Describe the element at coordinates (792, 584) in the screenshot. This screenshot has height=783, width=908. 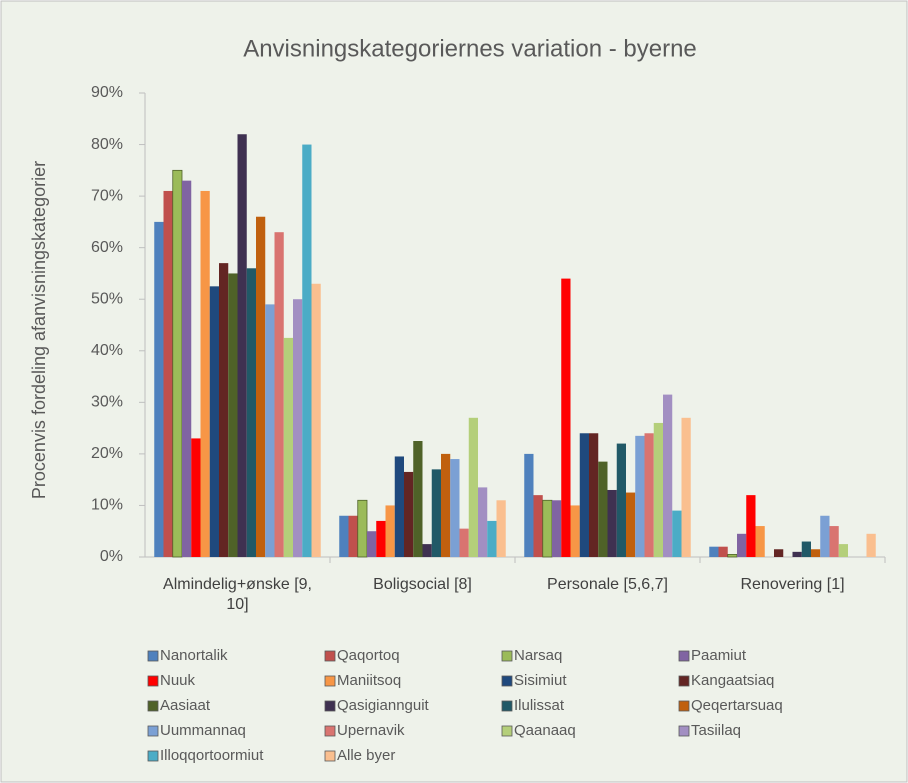
I see `x-tick-label: Renovering [1]` at that location.